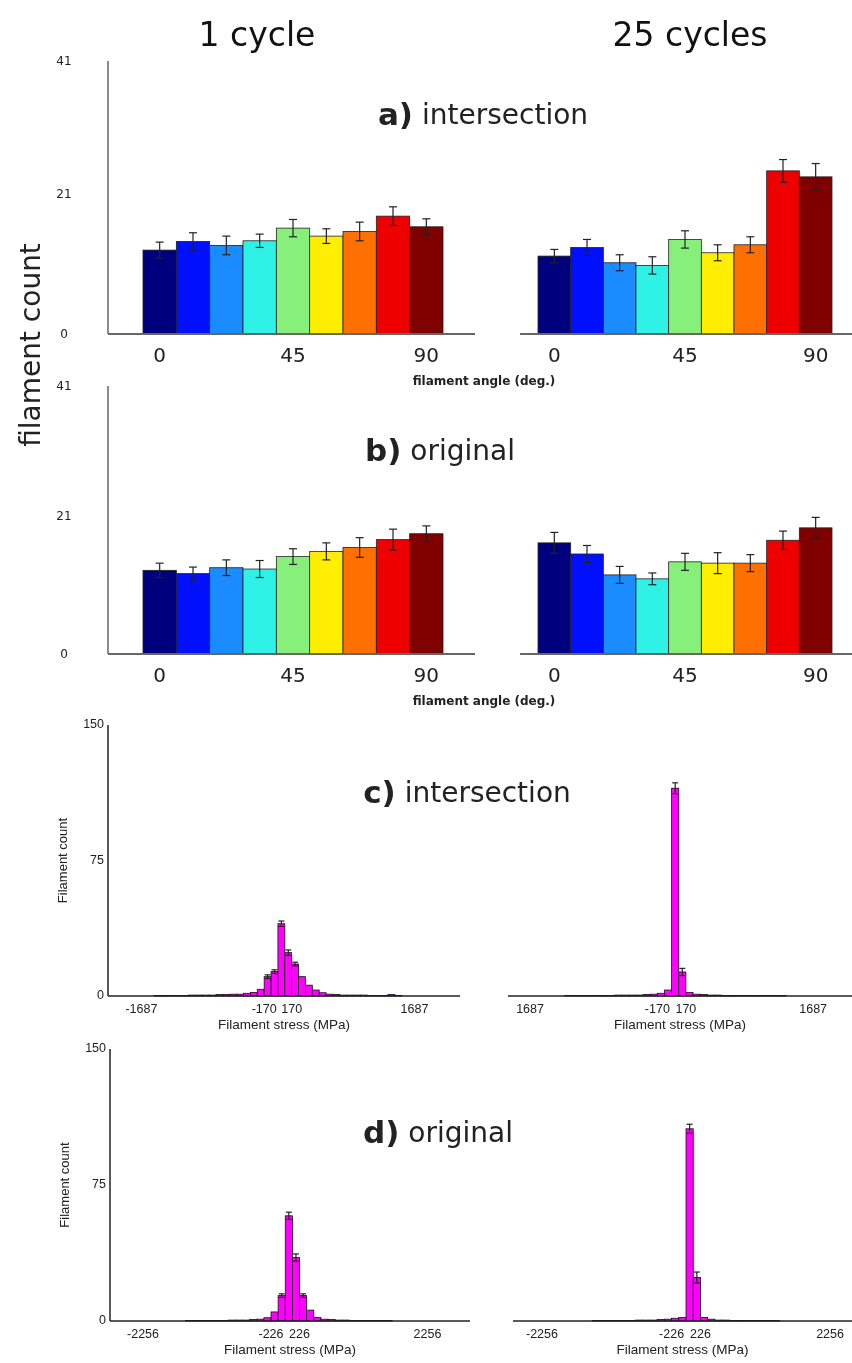 This screenshot has width=852, height=1363. Describe the element at coordinates (30, 345) in the screenshot. I see `y-axis-title: filament count` at that location.